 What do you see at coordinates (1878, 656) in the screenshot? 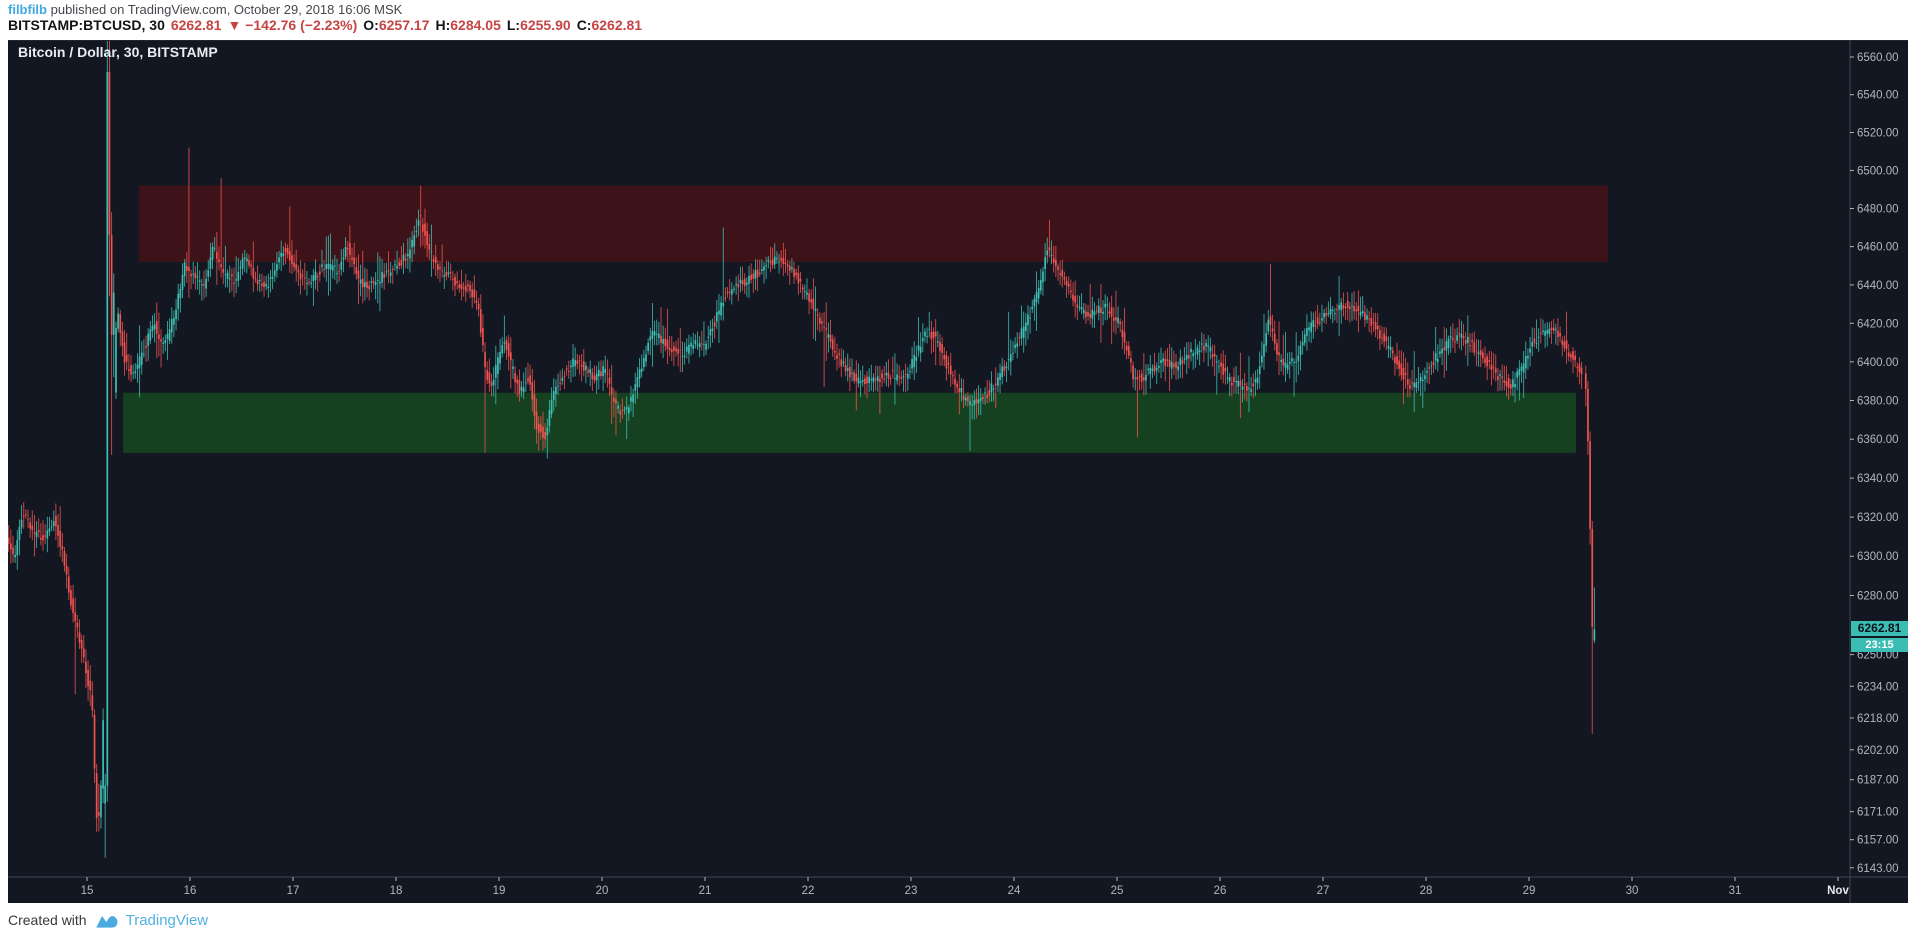
I see `svg-text: 6250.00` at bounding box center [1878, 656].